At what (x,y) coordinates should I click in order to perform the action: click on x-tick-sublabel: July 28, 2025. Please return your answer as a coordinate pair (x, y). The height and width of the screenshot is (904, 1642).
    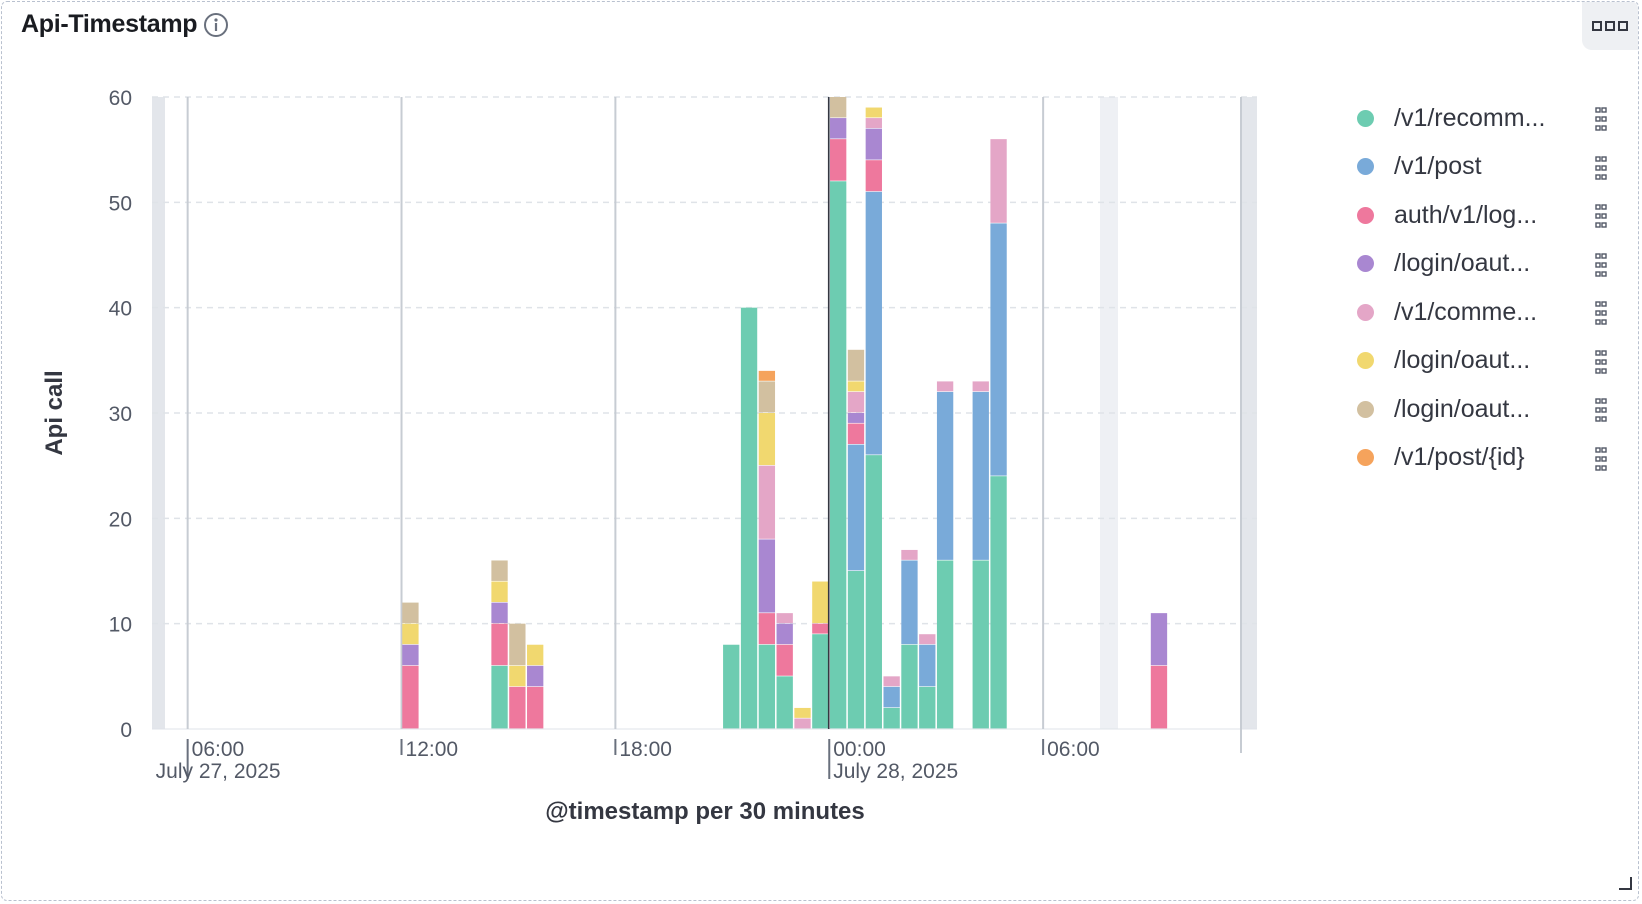
    Looking at the image, I should click on (895, 771).